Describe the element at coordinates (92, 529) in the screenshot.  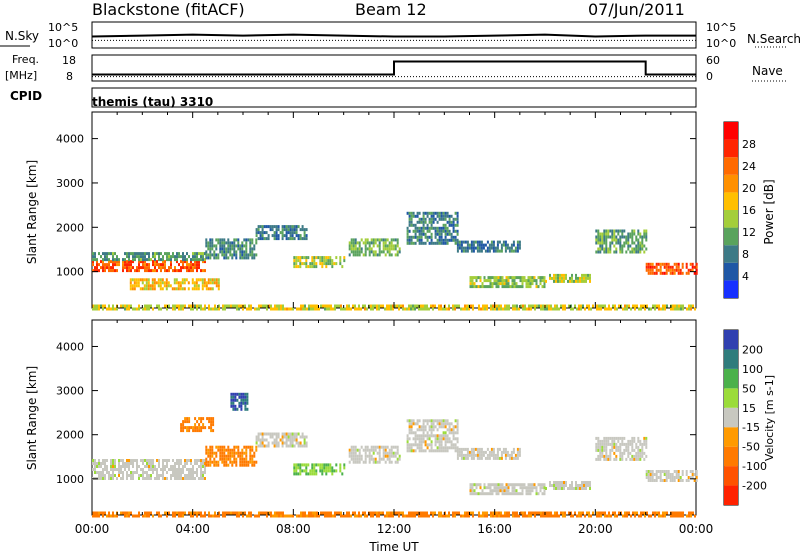
I see `xtick-label: 00:00` at that location.